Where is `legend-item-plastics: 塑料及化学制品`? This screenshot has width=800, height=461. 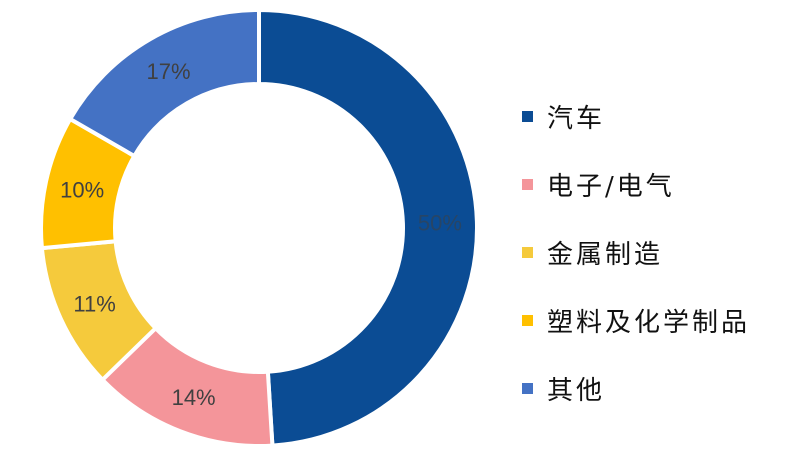 legend-item-plastics: 塑料及化学制品 is located at coordinates (636, 320).